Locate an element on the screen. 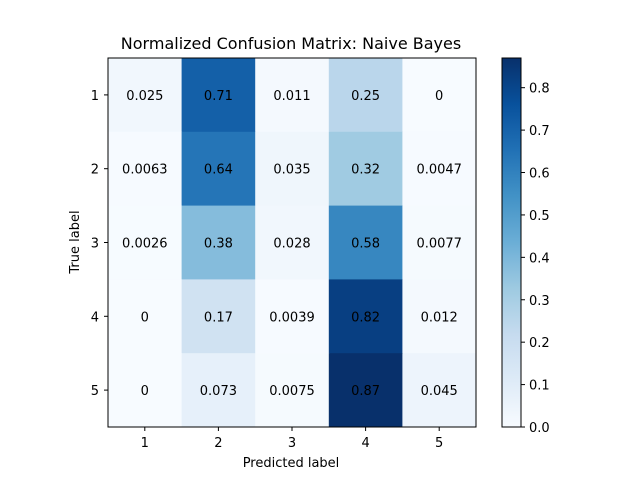 This screenshot has width=640, height=480. y-axis-label: True label is located at coordinates (75, 242).